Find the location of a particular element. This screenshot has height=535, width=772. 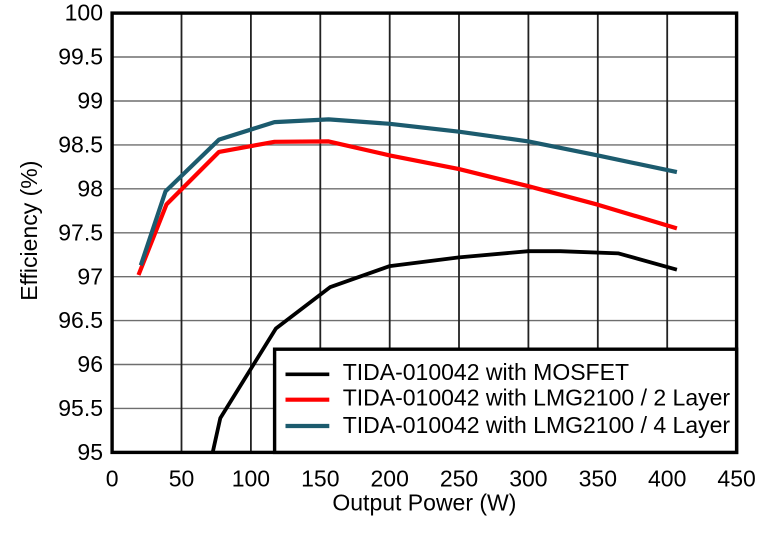

svg-text: 300 is located at coordinates (528, 479).